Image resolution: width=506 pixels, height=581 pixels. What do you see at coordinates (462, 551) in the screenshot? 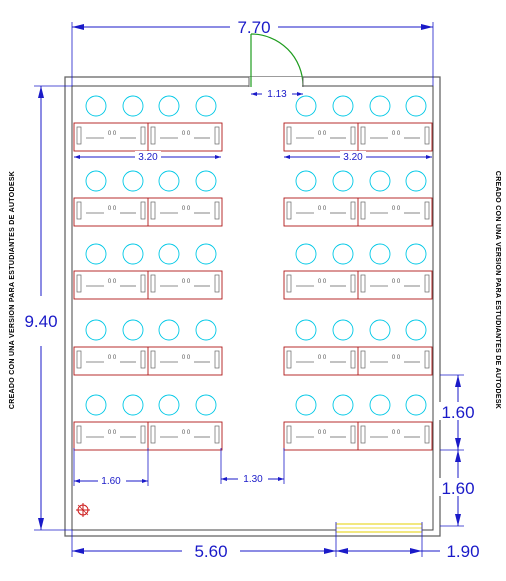
I see `dim-bottom-right-label: 1.90` at bounding box center [462, 551].